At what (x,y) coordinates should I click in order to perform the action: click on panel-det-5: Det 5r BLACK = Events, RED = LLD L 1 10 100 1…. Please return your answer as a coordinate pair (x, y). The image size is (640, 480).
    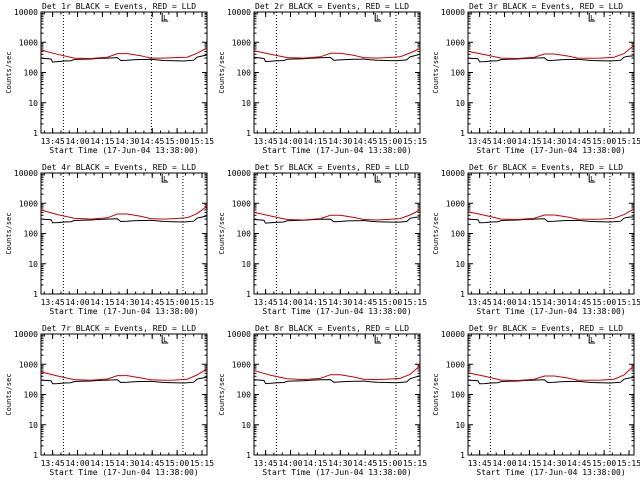
    Looking at the image, I should click on (322, 239).